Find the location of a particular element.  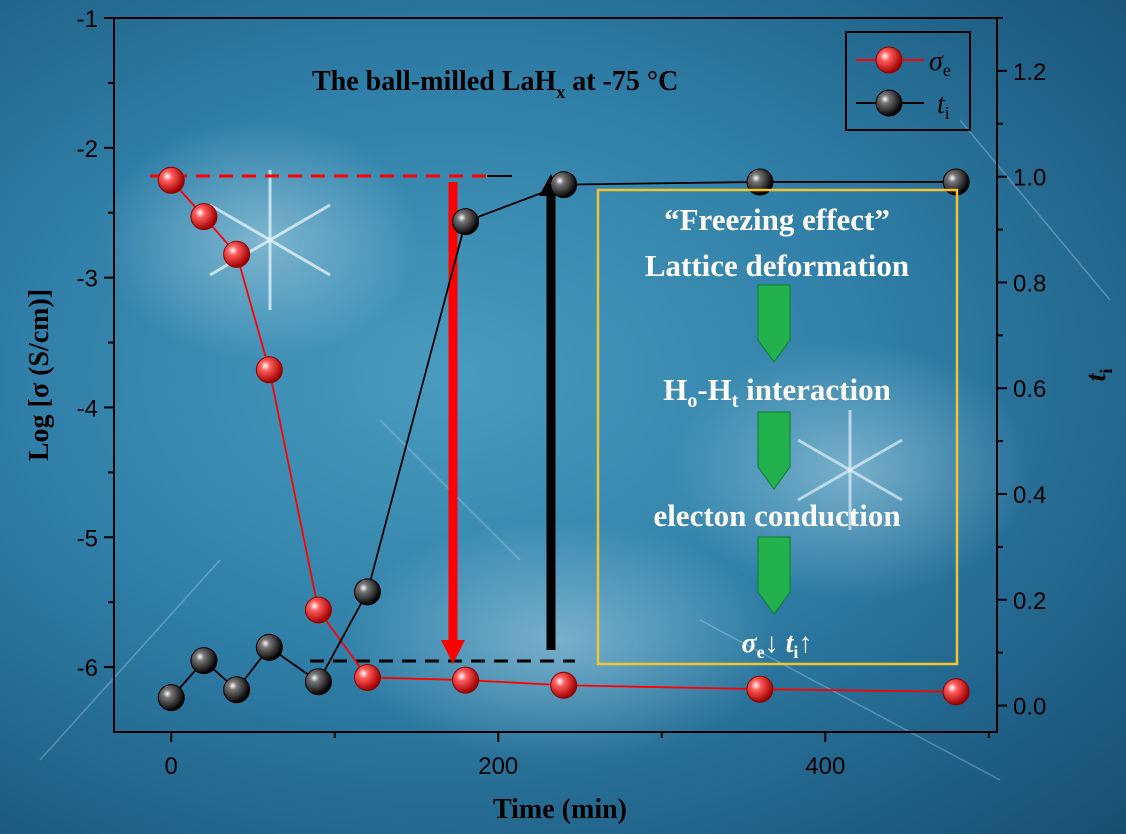

result-t-sub: i is located at coordinates (795, 652).